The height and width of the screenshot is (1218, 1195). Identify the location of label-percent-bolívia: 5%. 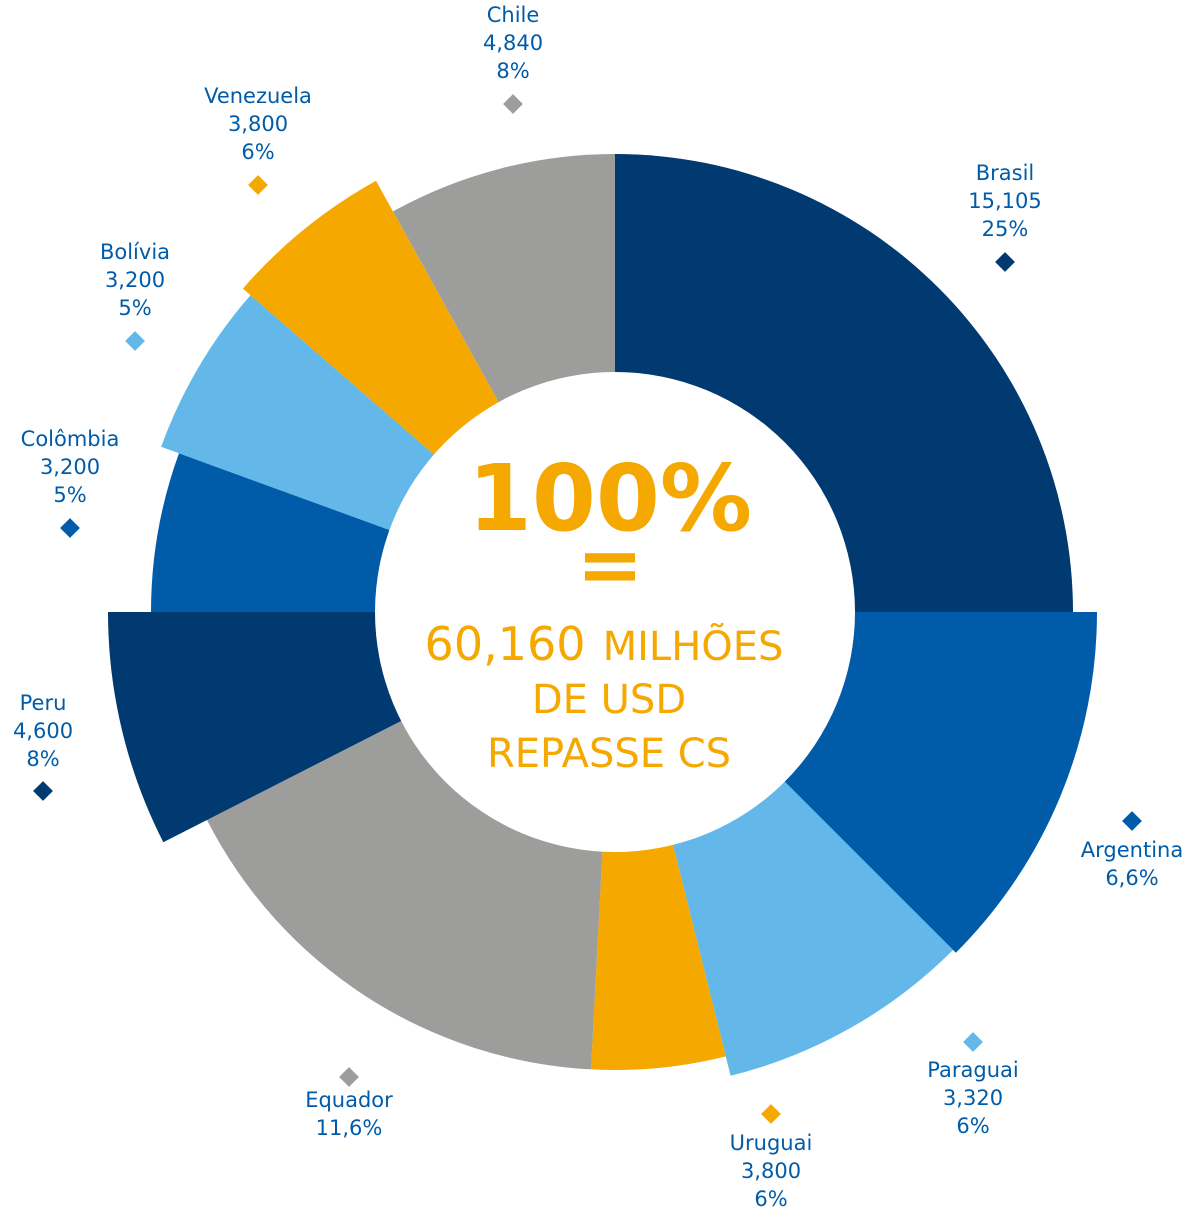
(134, 308).